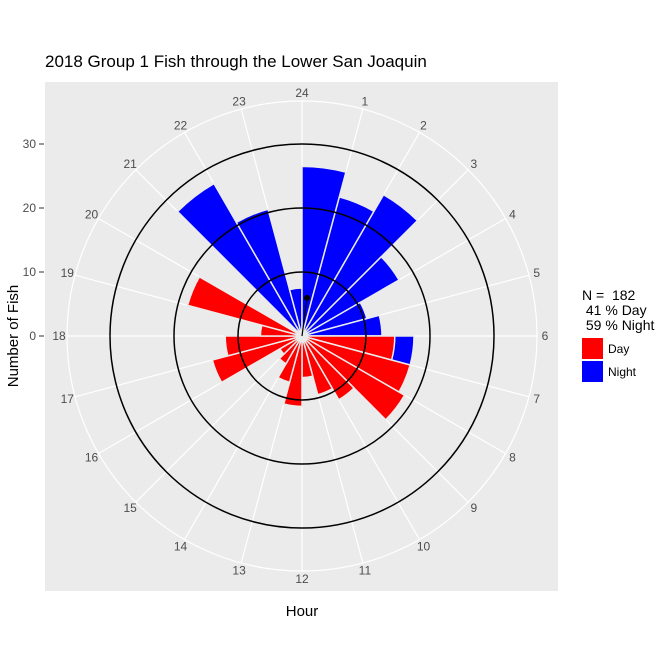  What do you see at coordinates (512, 458) in the screenshot?
I see `hour-label-8: 8` at bounding box center [512, 458].